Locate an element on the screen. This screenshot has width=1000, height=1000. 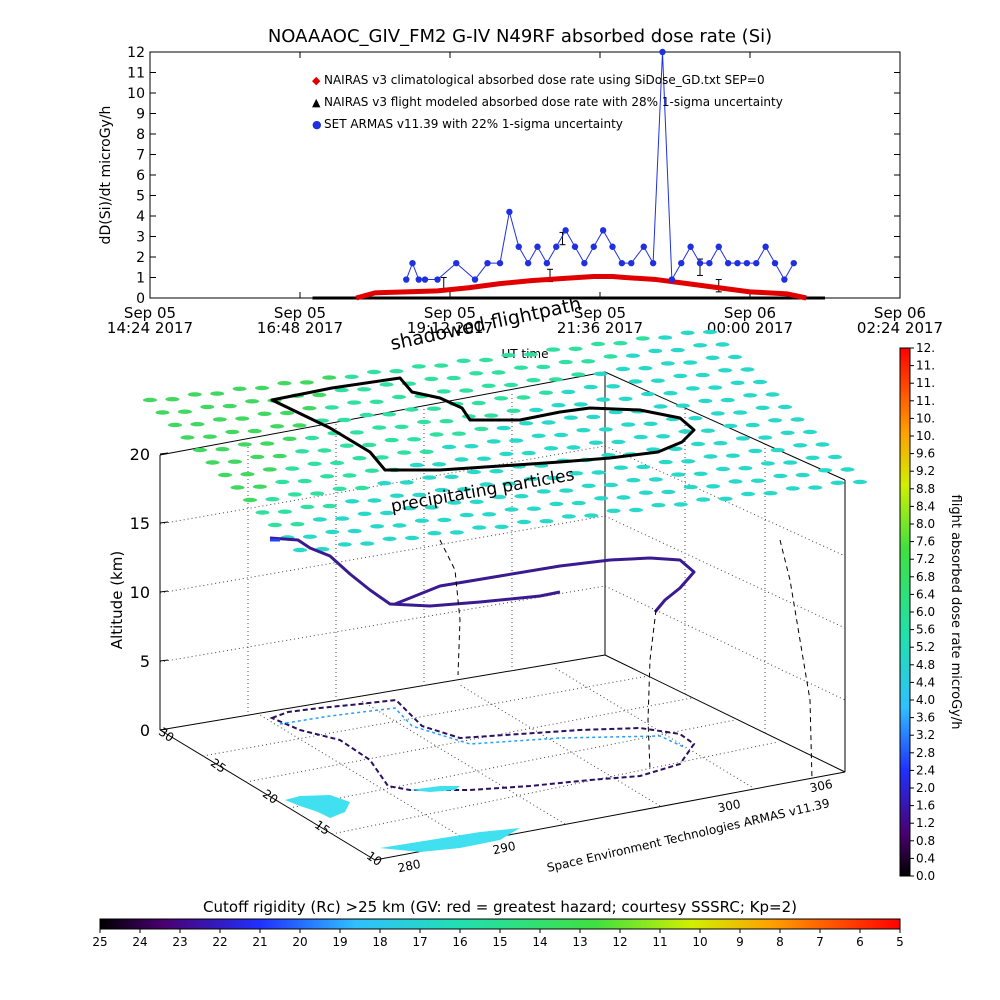
y-tick-label: 7 is located at coordinates (140, 156).